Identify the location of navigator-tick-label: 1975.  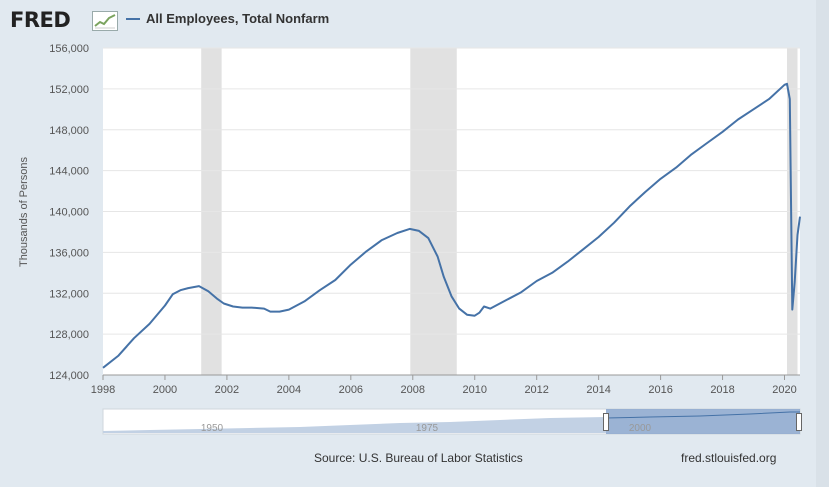
(427, 428).